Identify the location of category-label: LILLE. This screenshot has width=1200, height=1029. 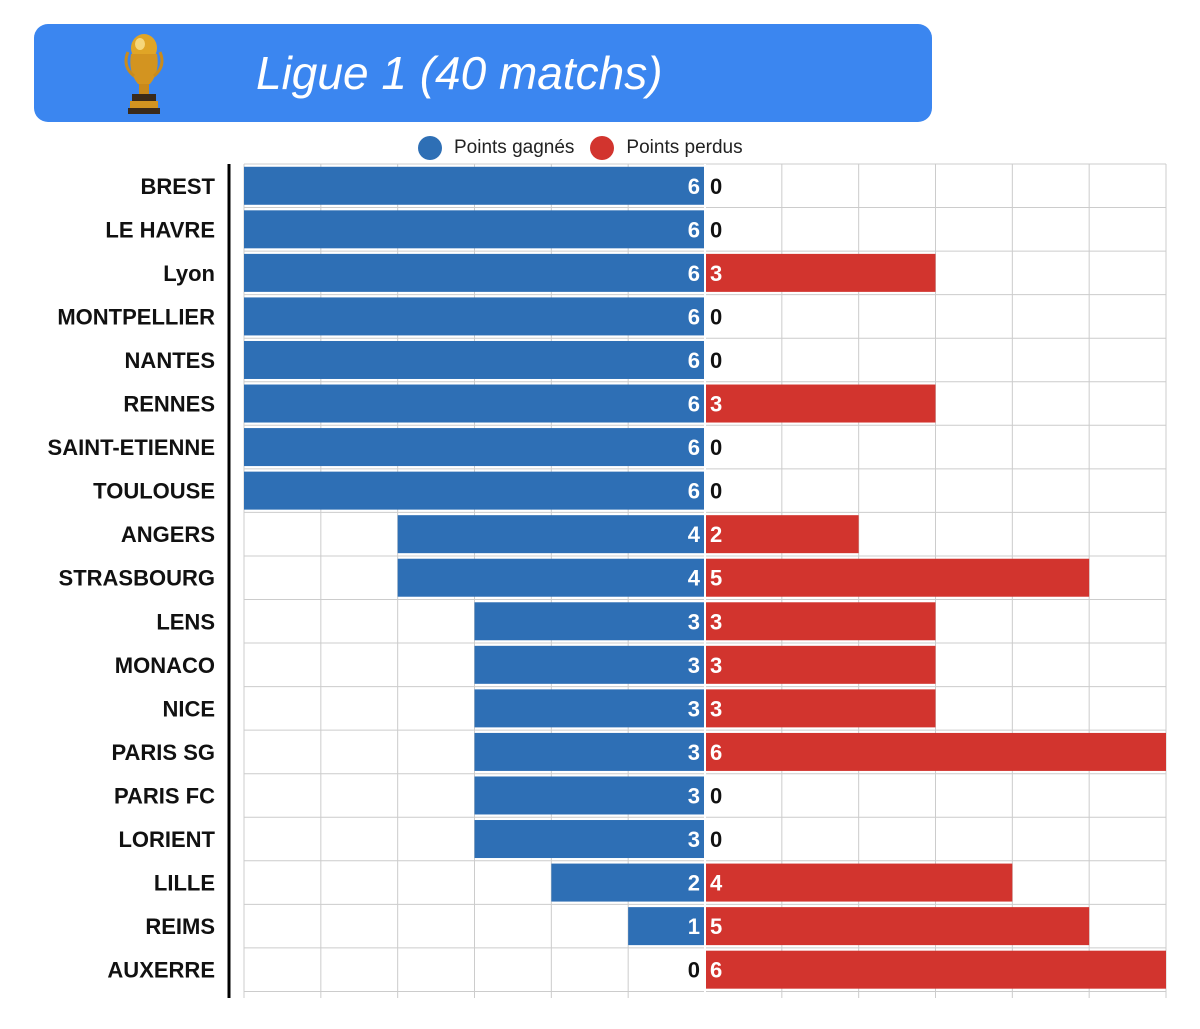
(184, 883).